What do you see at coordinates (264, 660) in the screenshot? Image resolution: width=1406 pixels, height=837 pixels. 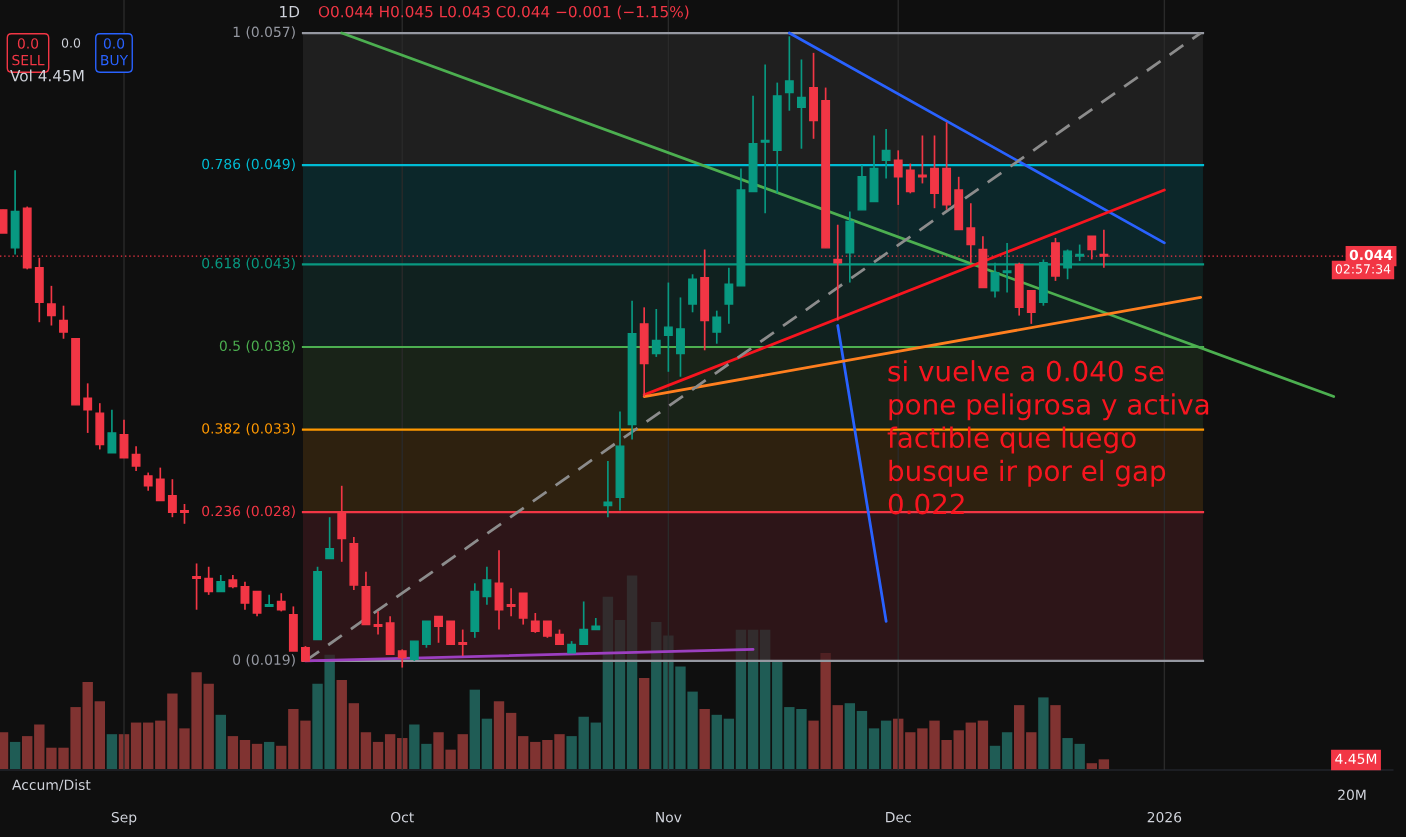 I see `ref-line-label: 0 (0.019)` at bounding box center [264, 660].